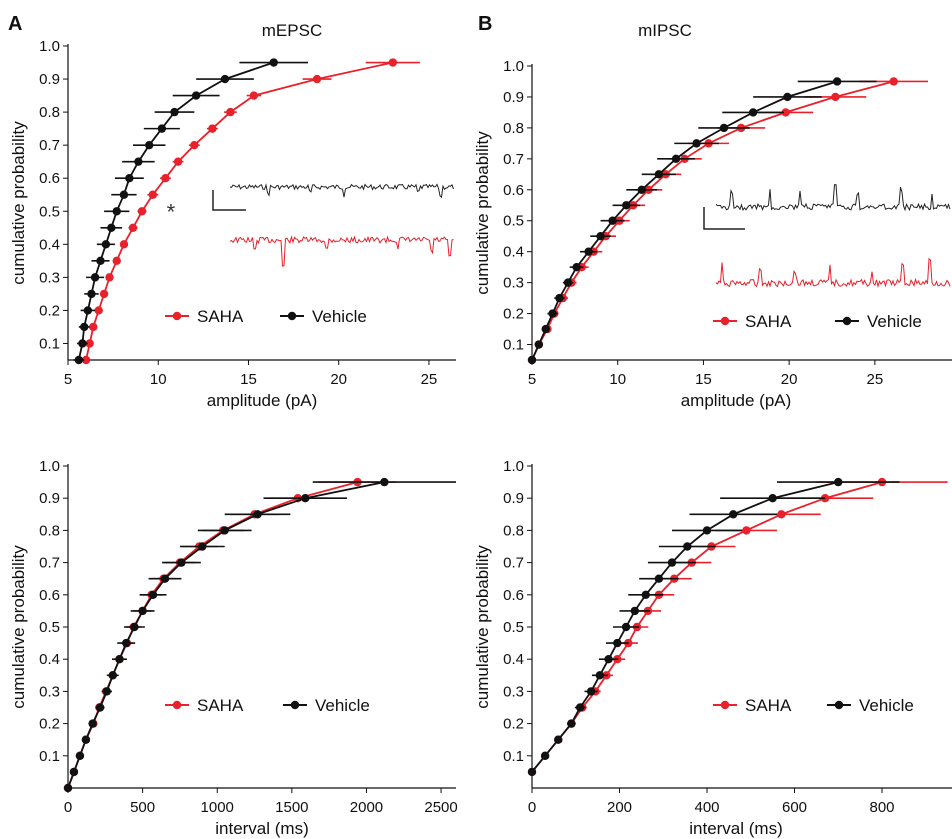  What do you see at coordinates (513, 691) in the screenshot?
I see `y-tick-label: 0.3` at bounding box center [513, 691].